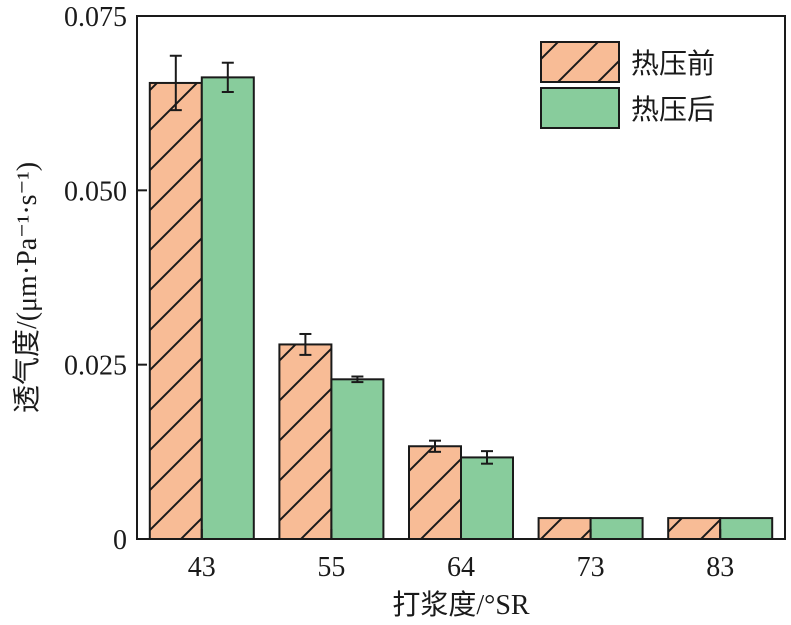  Describe the element at coordinates (95, 191) in the screenshot. I see `y-tick-label: 0.050` at that location.